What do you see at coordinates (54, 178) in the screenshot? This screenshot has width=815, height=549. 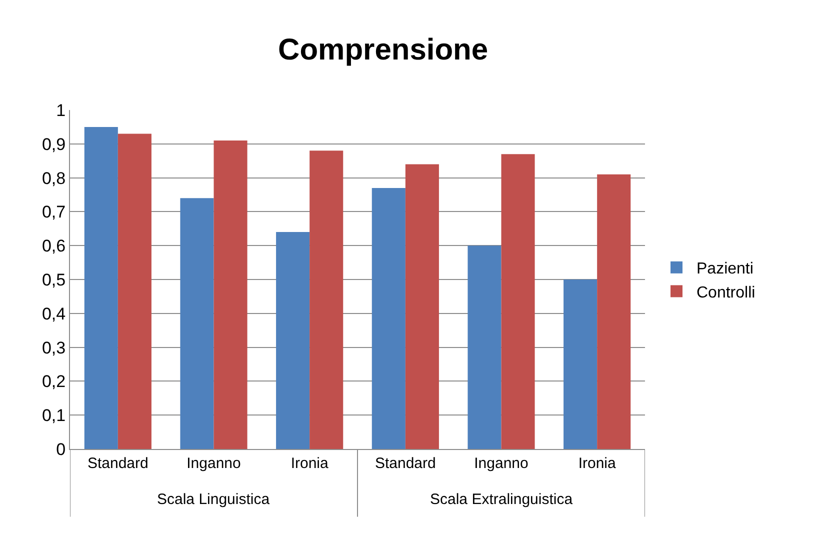 I see `y-tick-label: 0,8` at bounding box center [54, 178].